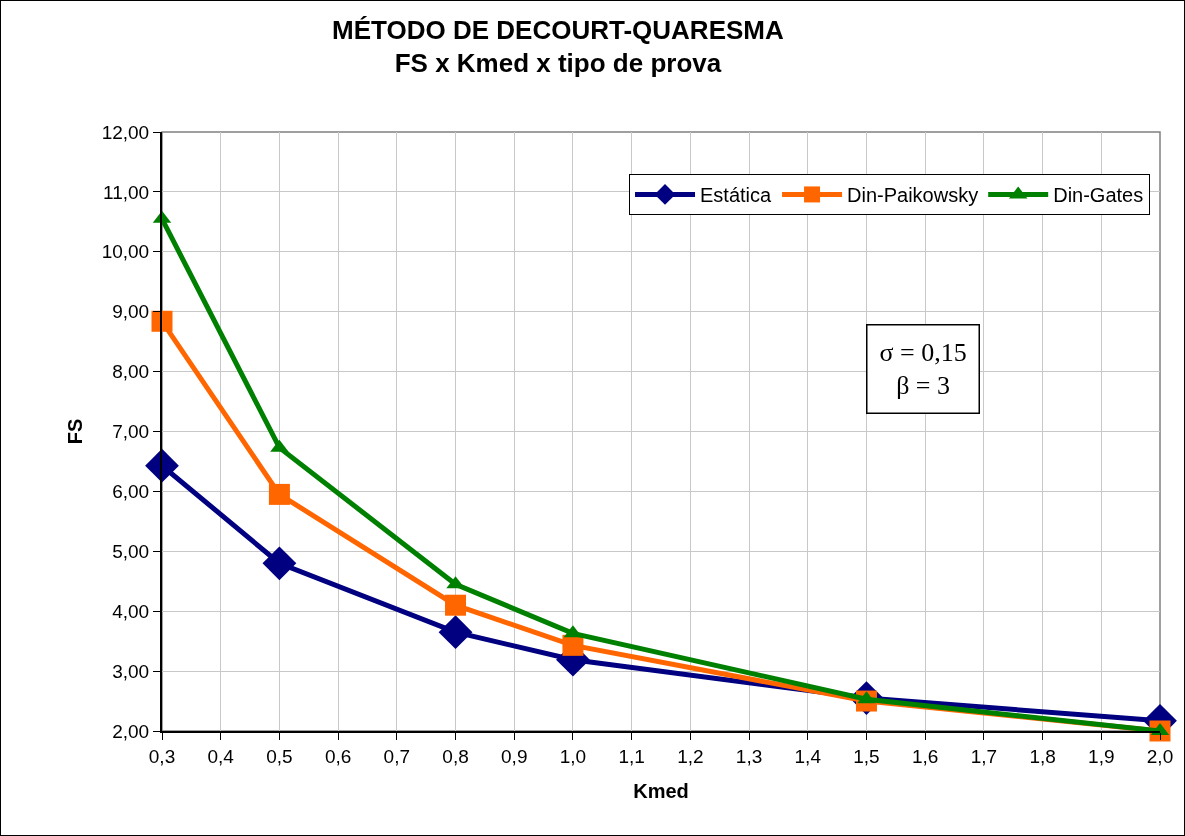  I want to click on y-tick-label: 8,00, so click(131, 372).